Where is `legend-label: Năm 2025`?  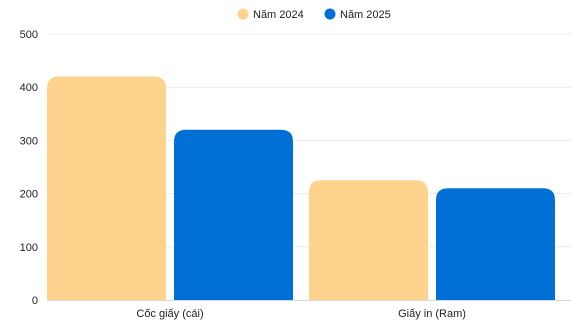
legend-label: Năm 2025 is located at coordinates (365, 15).